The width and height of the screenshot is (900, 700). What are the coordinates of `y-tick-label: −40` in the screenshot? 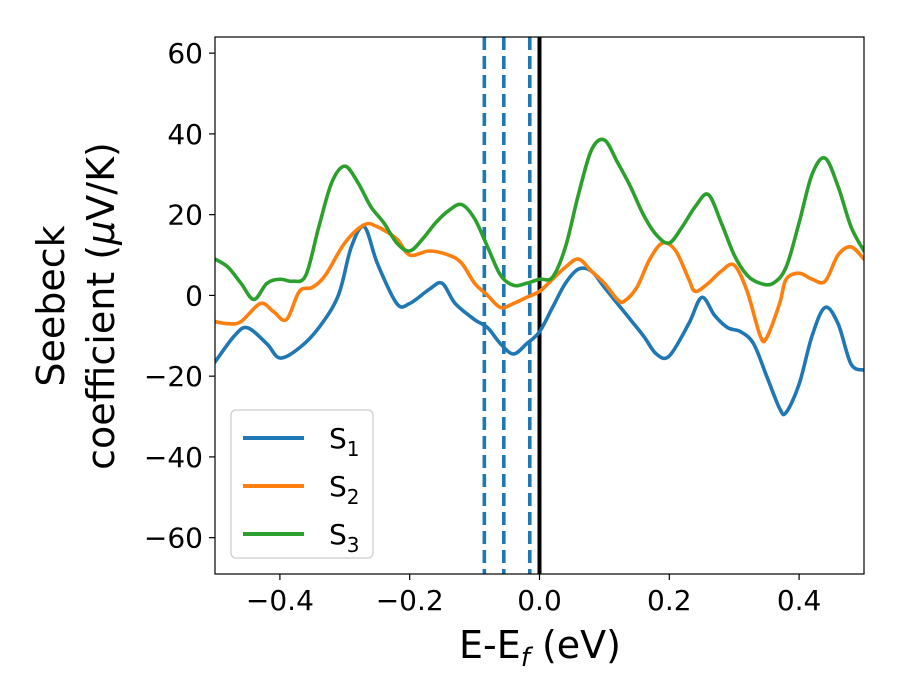 It's located at (173, 457).